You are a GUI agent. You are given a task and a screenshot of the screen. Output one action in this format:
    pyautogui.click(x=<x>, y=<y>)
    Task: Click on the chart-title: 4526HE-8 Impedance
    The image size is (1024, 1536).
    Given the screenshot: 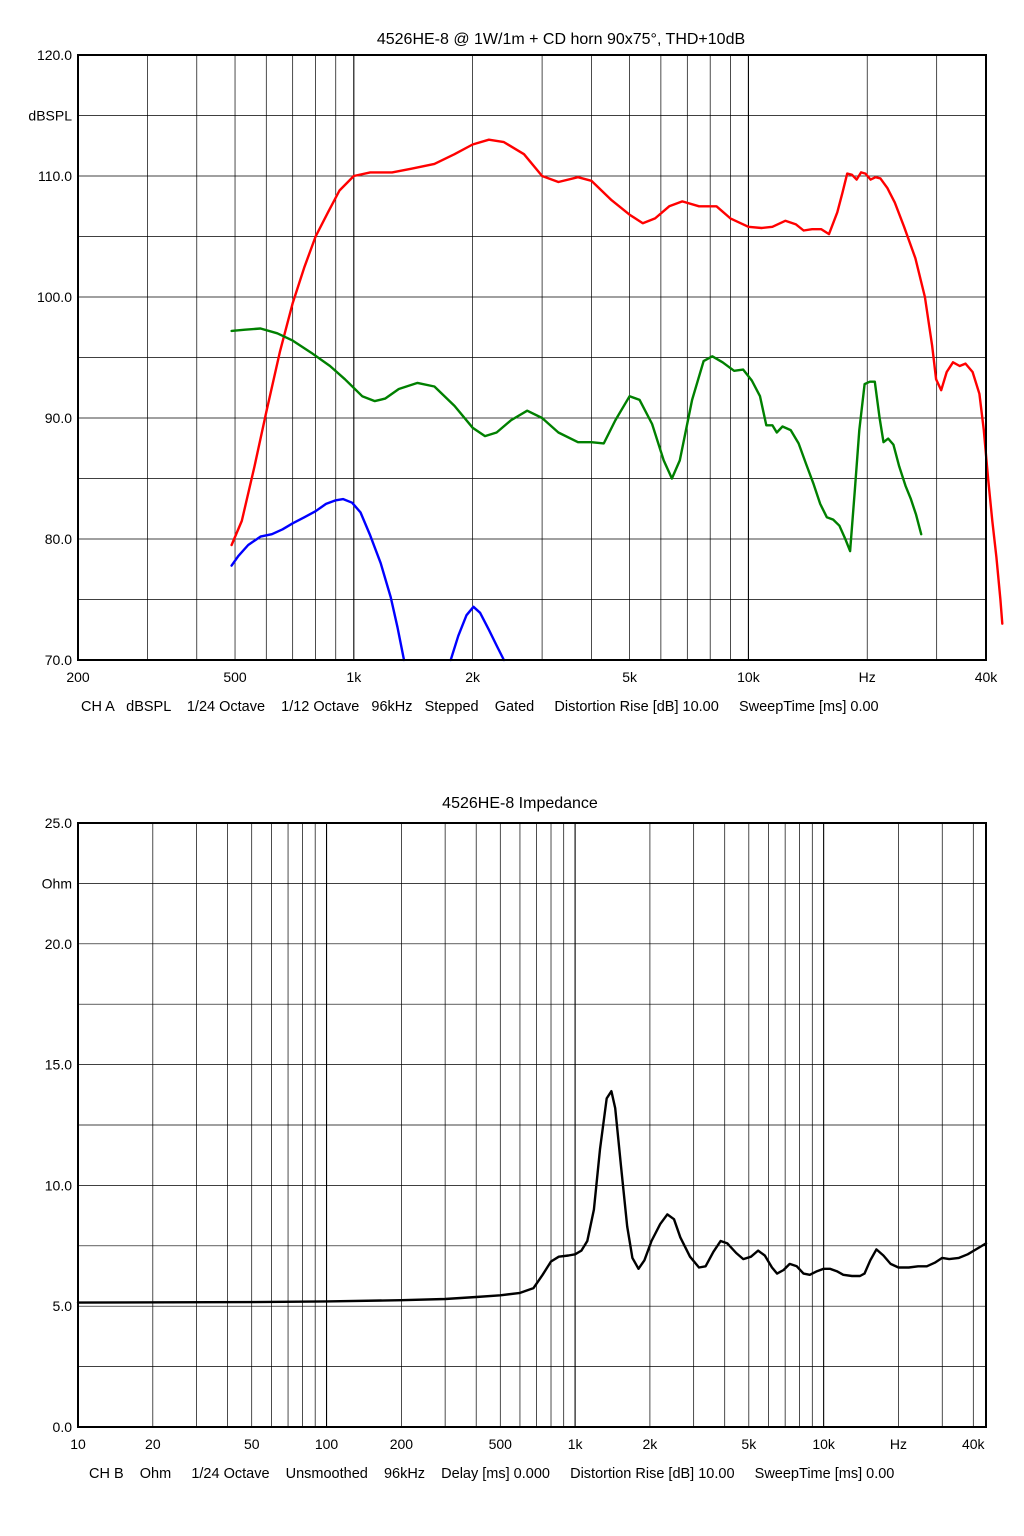 What is the action you would take?
    pyautogui.click(x=520, y=803)
    